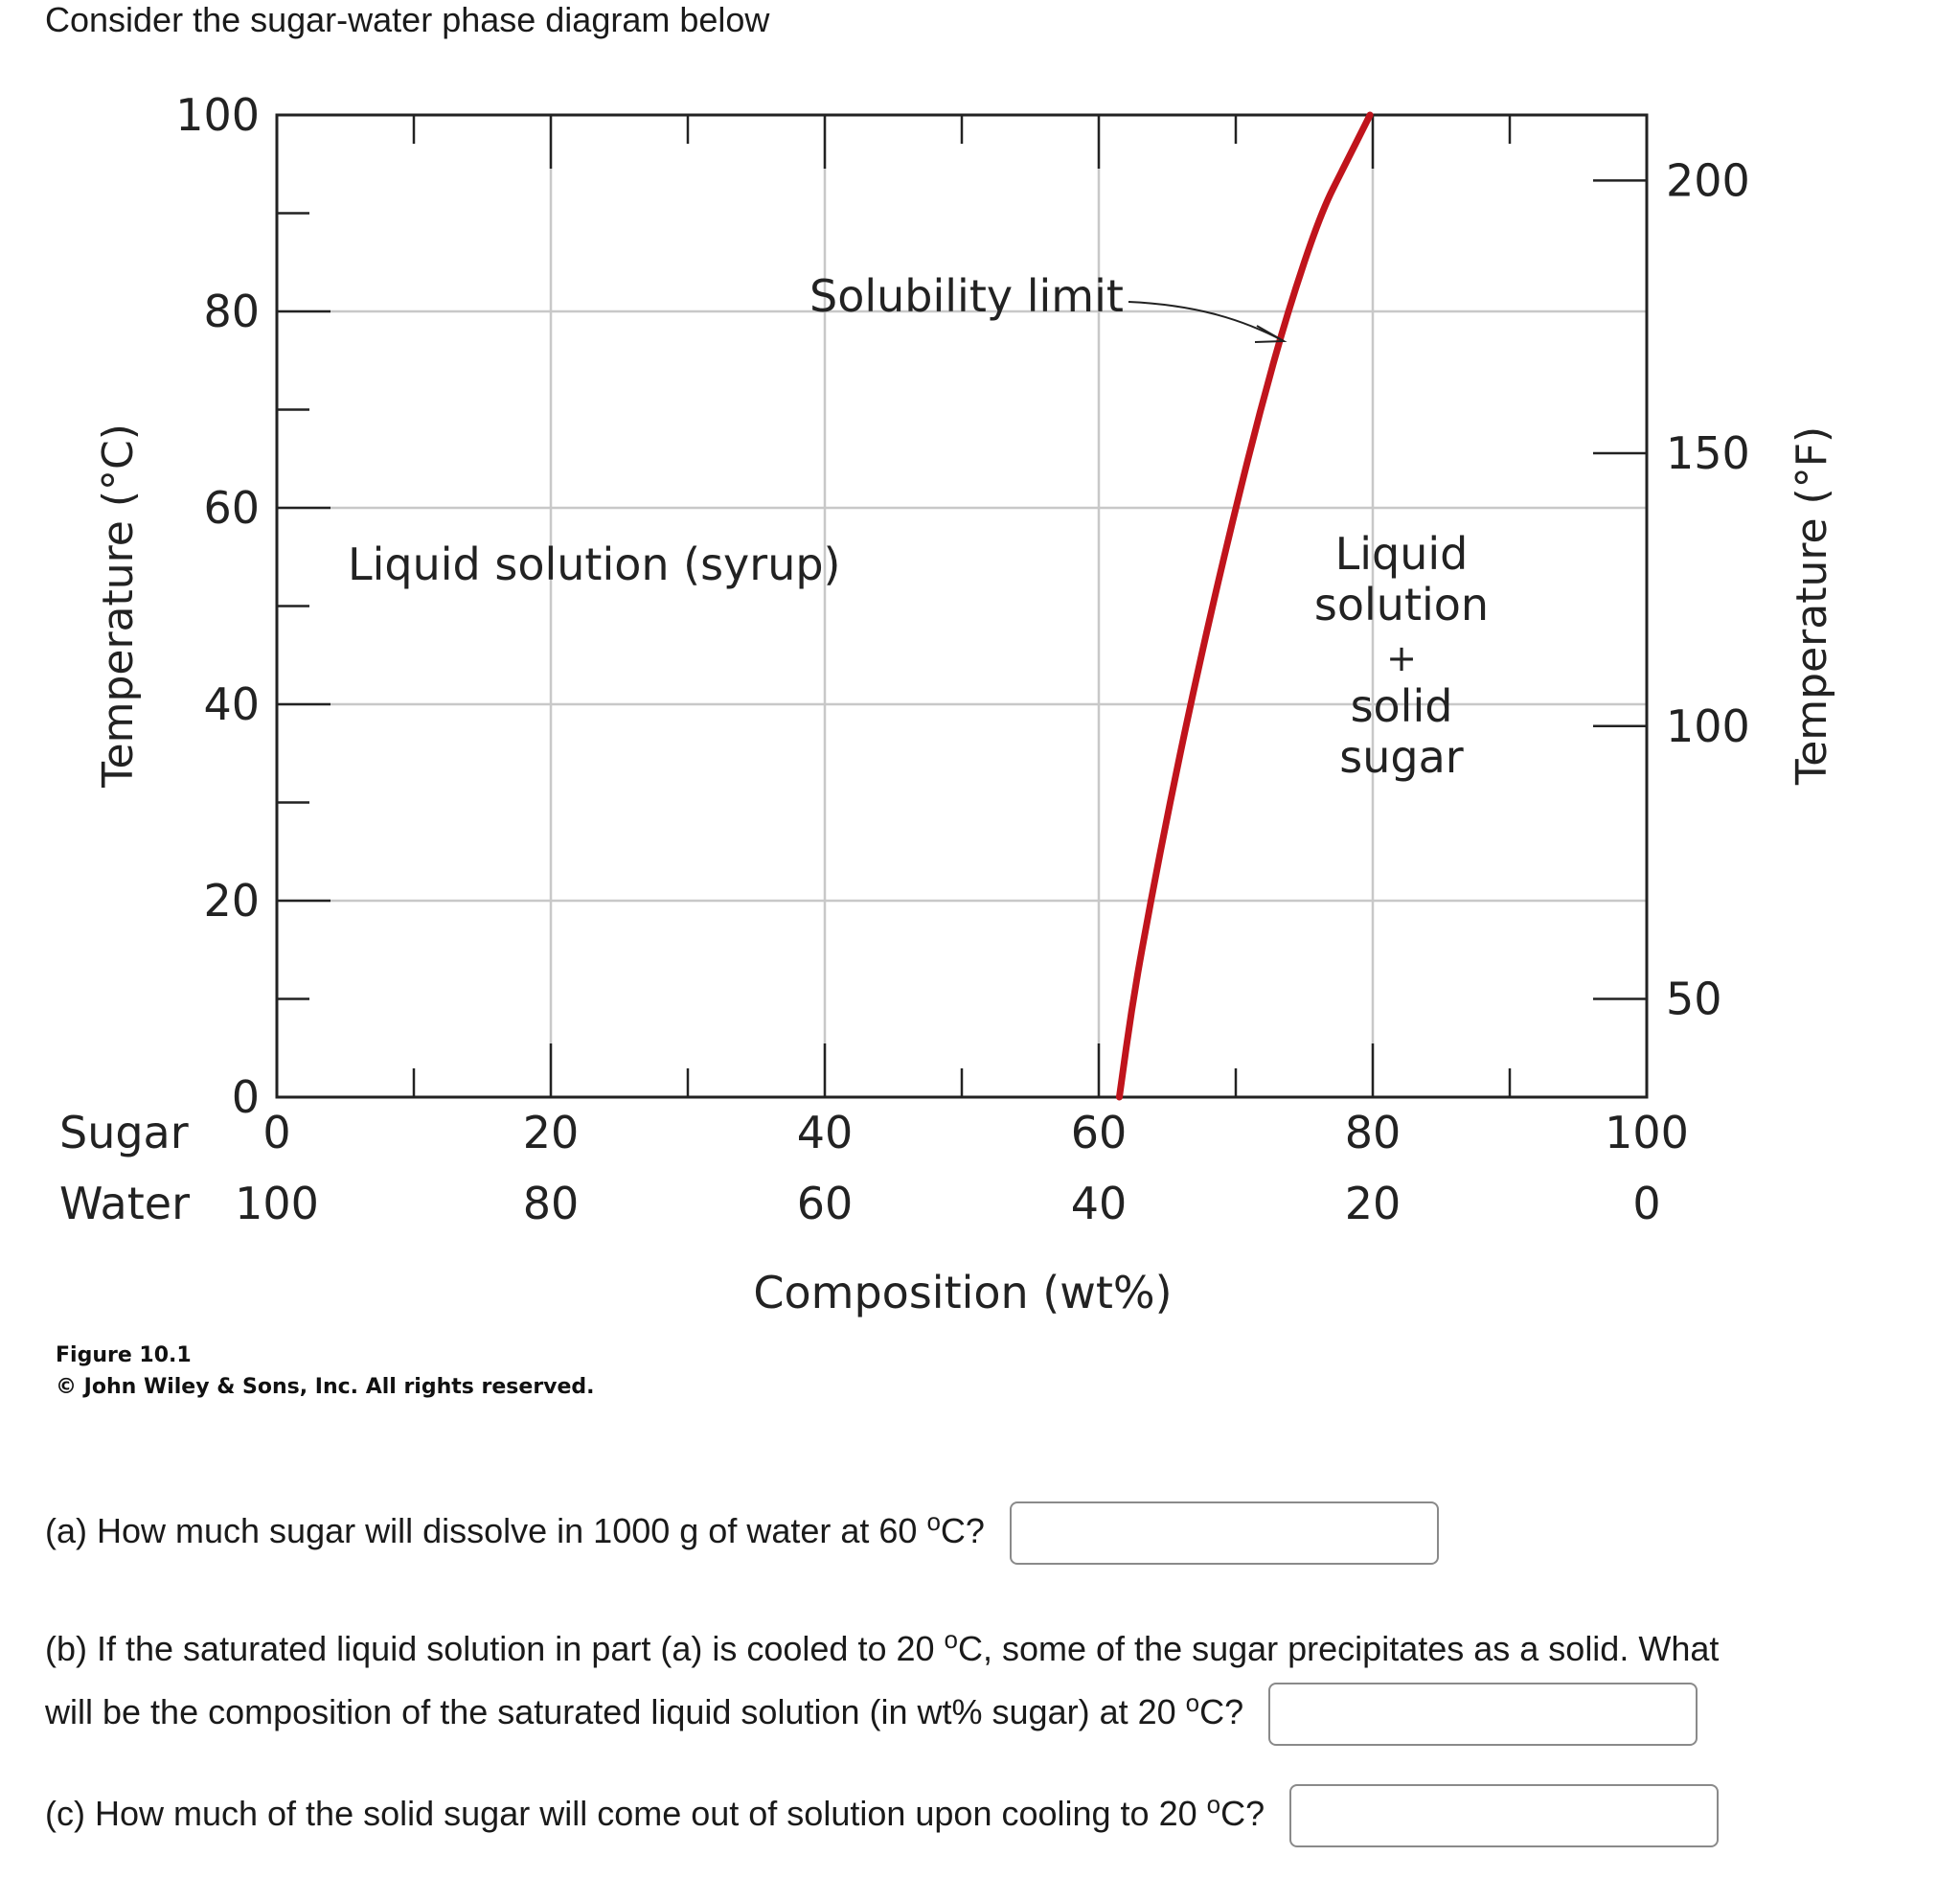 This screenshot has height=1902, width=1960. I want to click on y-axis-label-left: Temperature (°C), so click(118, 606).